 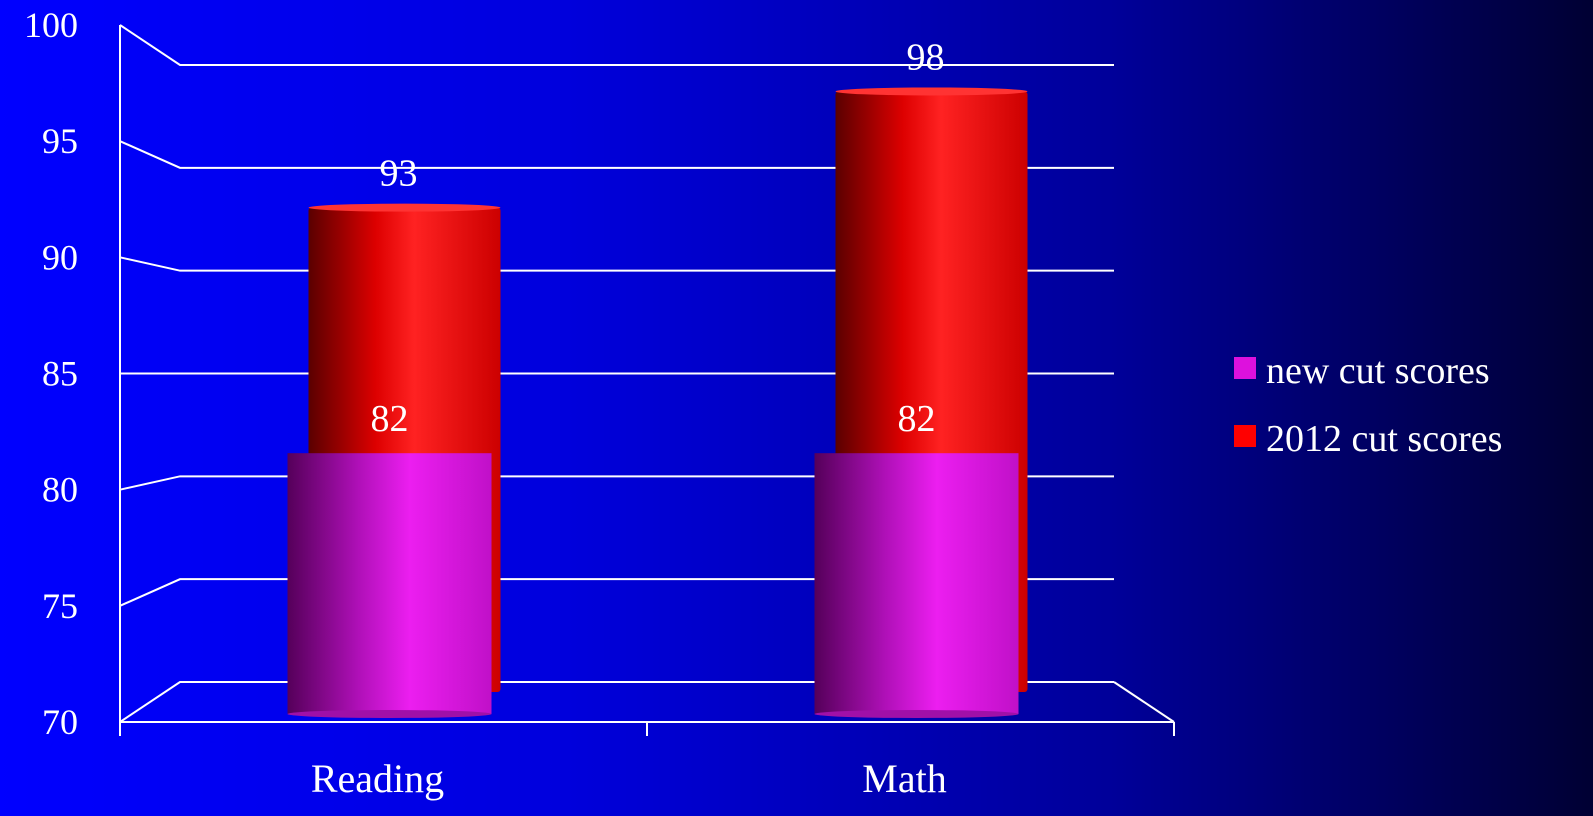 I want to click on y-tick-label: 95, so click(x=60, y=141).